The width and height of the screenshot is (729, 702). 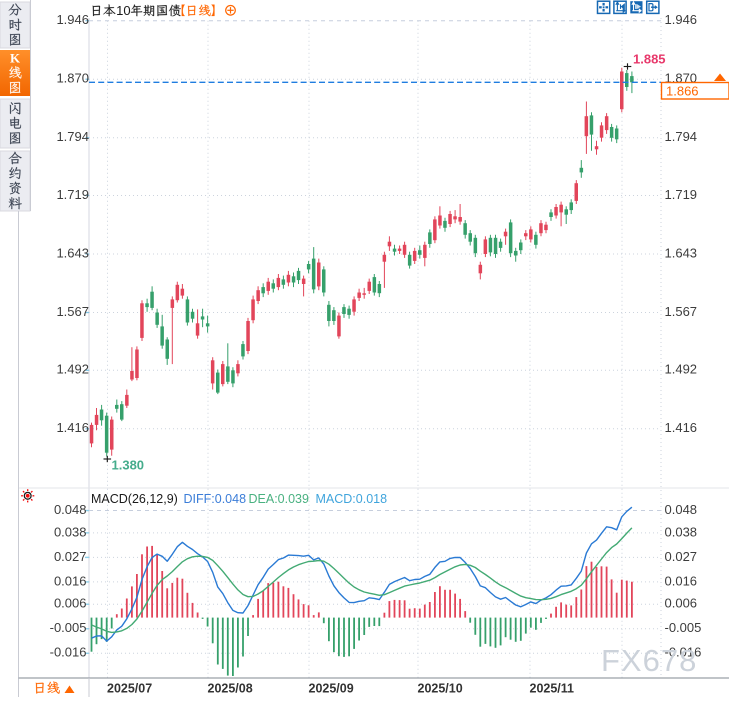 What do you see at coordinates (552, 689) in the screenshot?
I see `svg-text: 2025/11` at bounding box center [552, 689].